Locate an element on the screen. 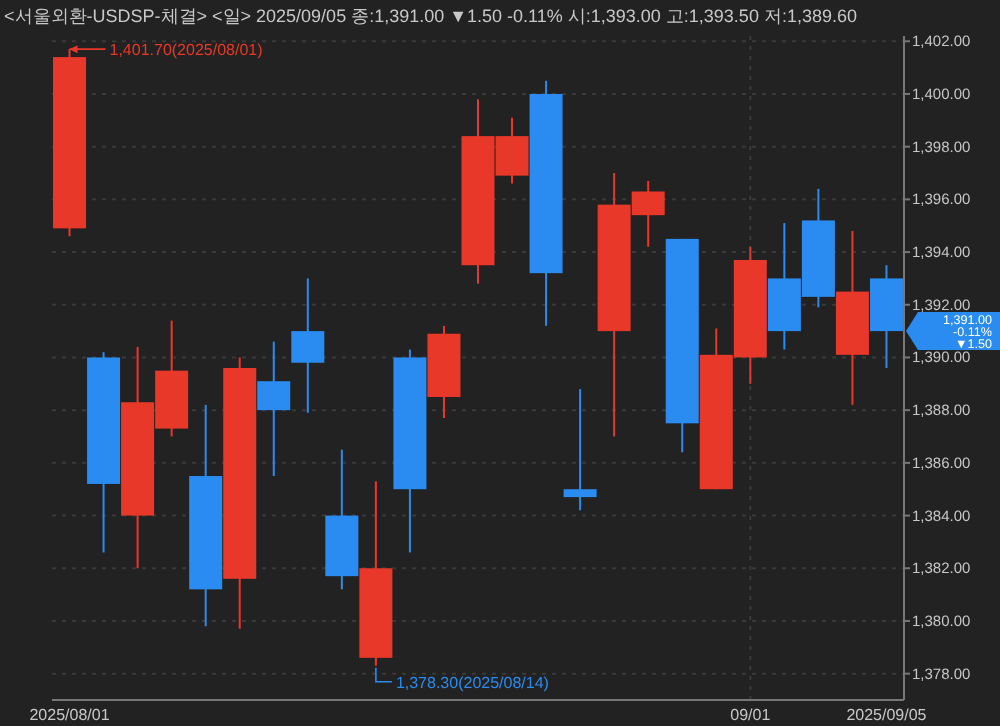 The height and width of the screenshot is (726, 1000). annotation: 1,378.30(2025/08/14) is located at coordinates (472, 682).